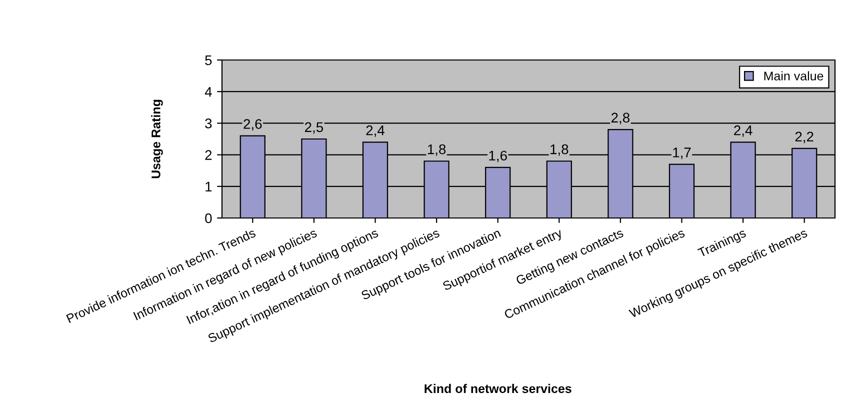 The width and height of the screenshot is (860, 404). Describe the element at coordinates (157, 139) in the screenshot. I see `y-axis-title: Usage Rating` at that location.